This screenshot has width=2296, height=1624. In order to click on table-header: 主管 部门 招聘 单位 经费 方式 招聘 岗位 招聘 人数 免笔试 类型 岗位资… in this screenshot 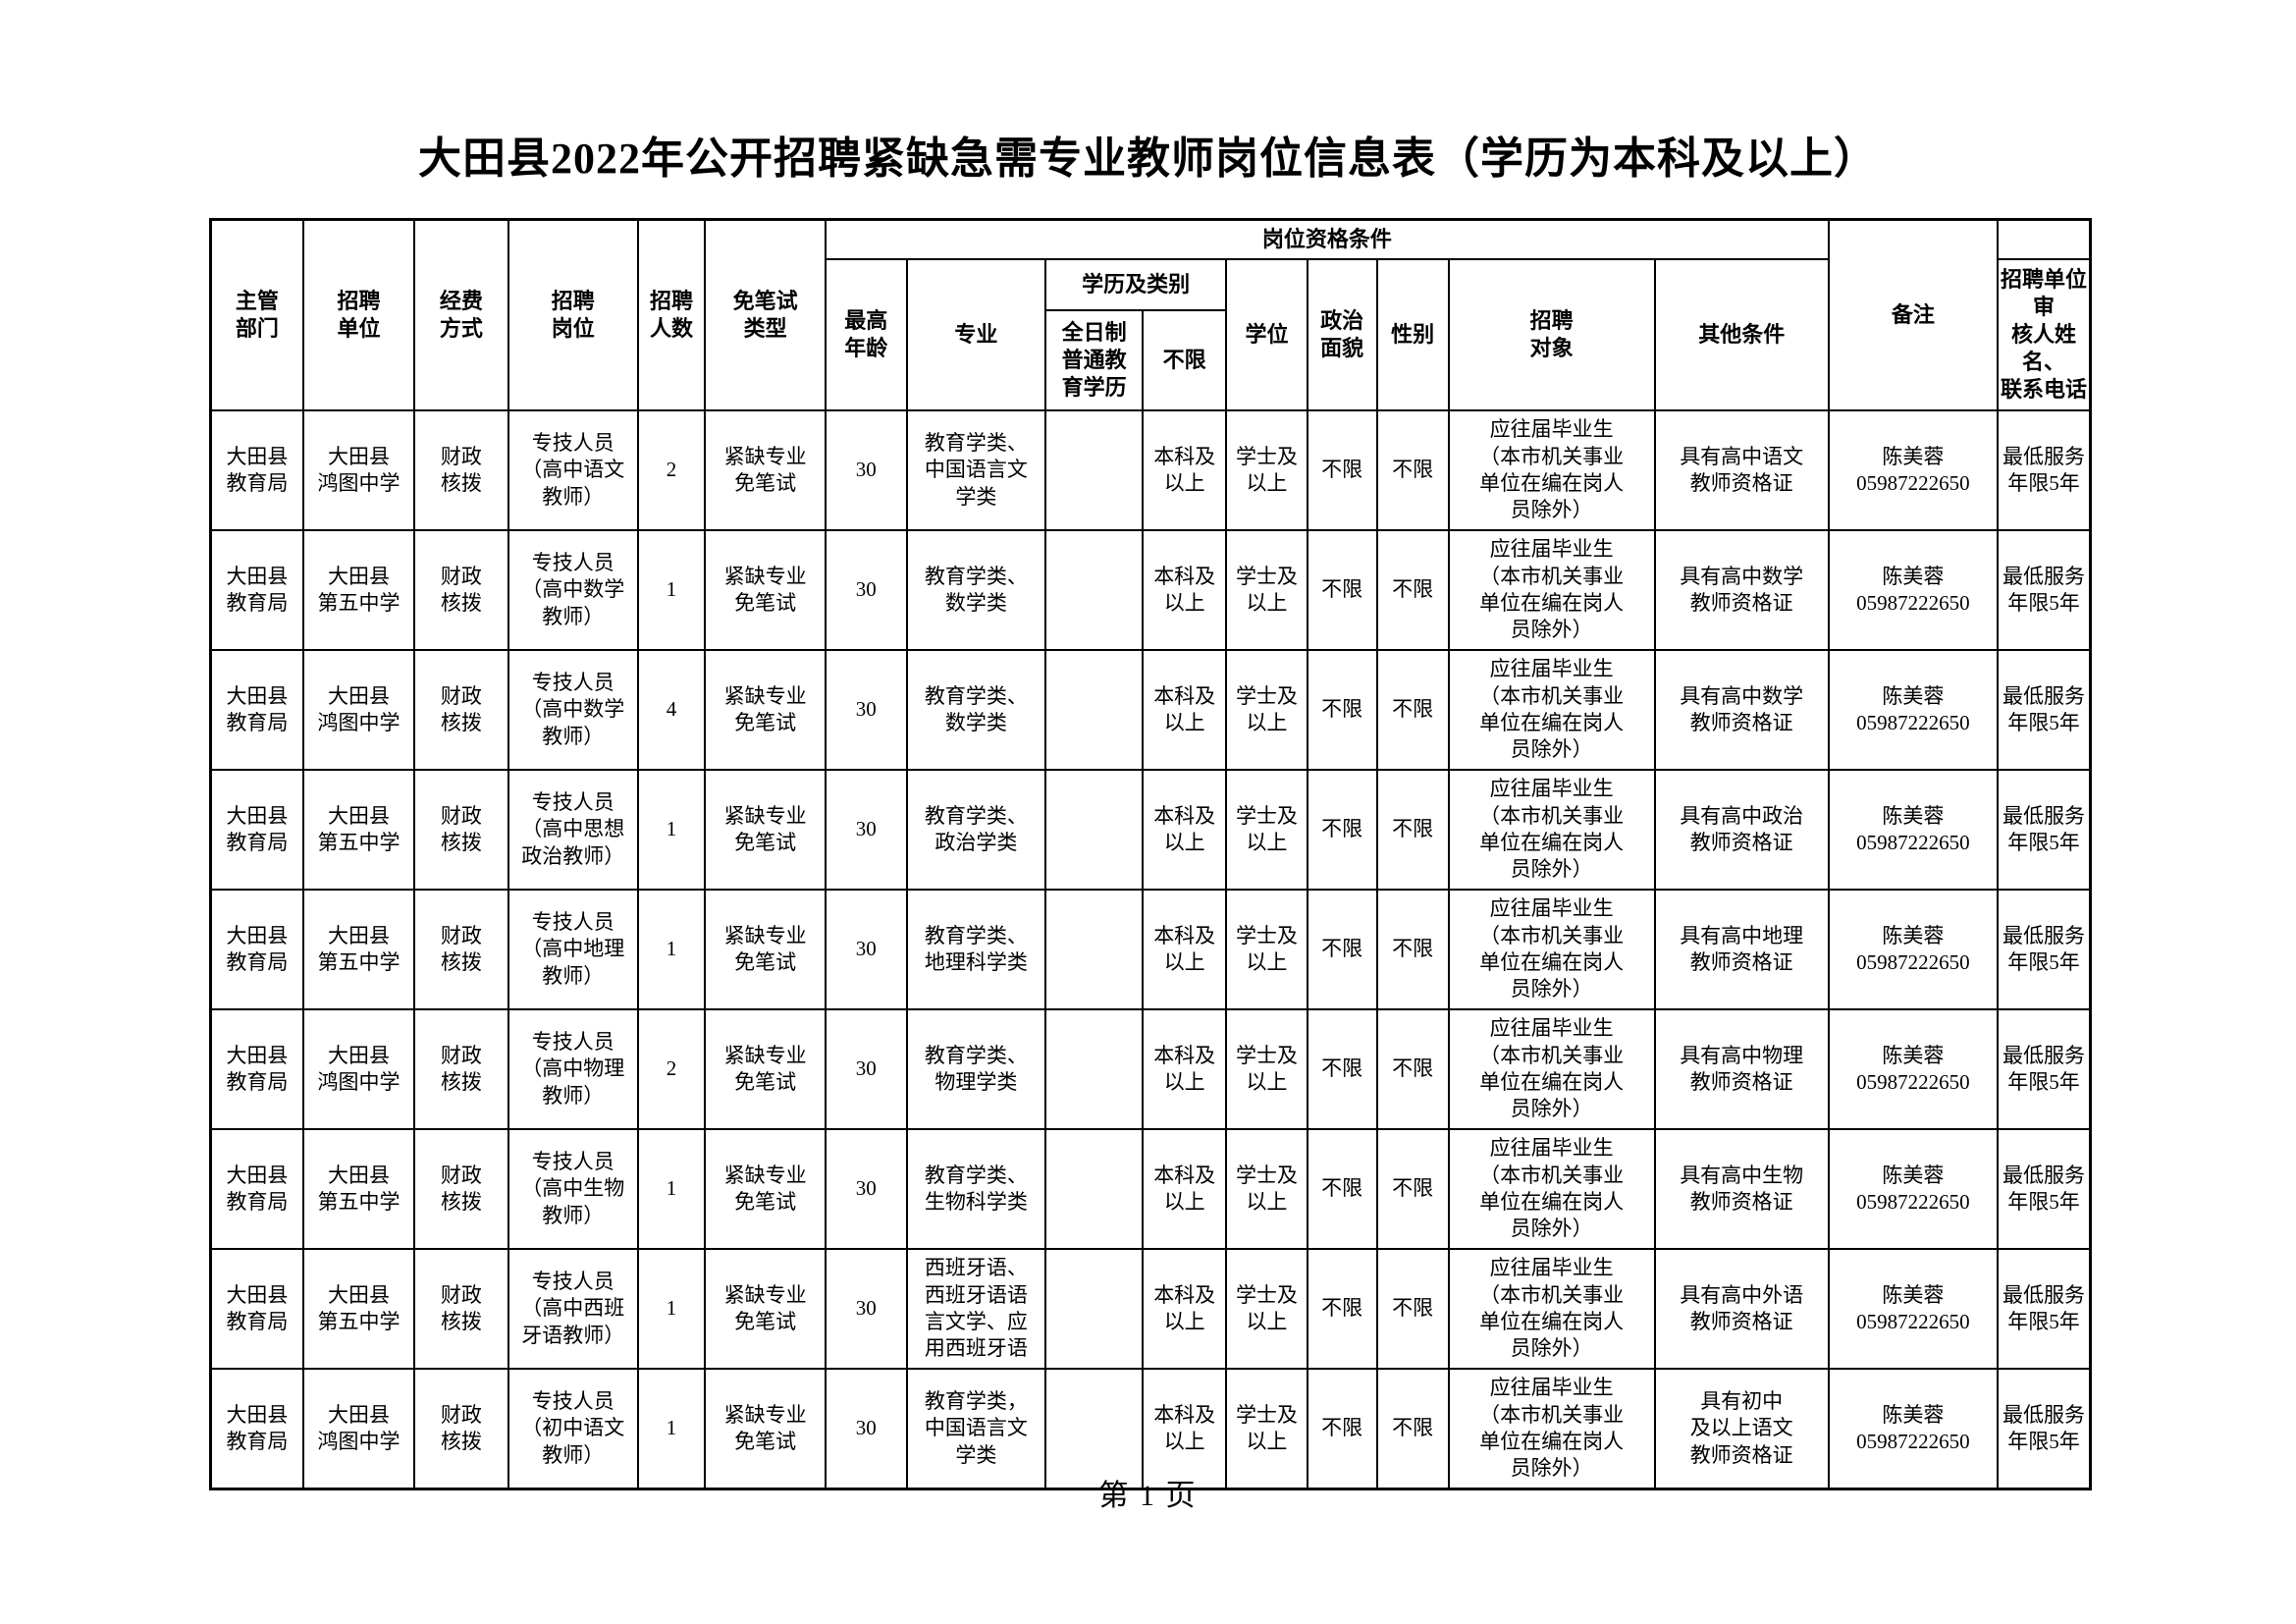, I will do `click(1150, 314)`.